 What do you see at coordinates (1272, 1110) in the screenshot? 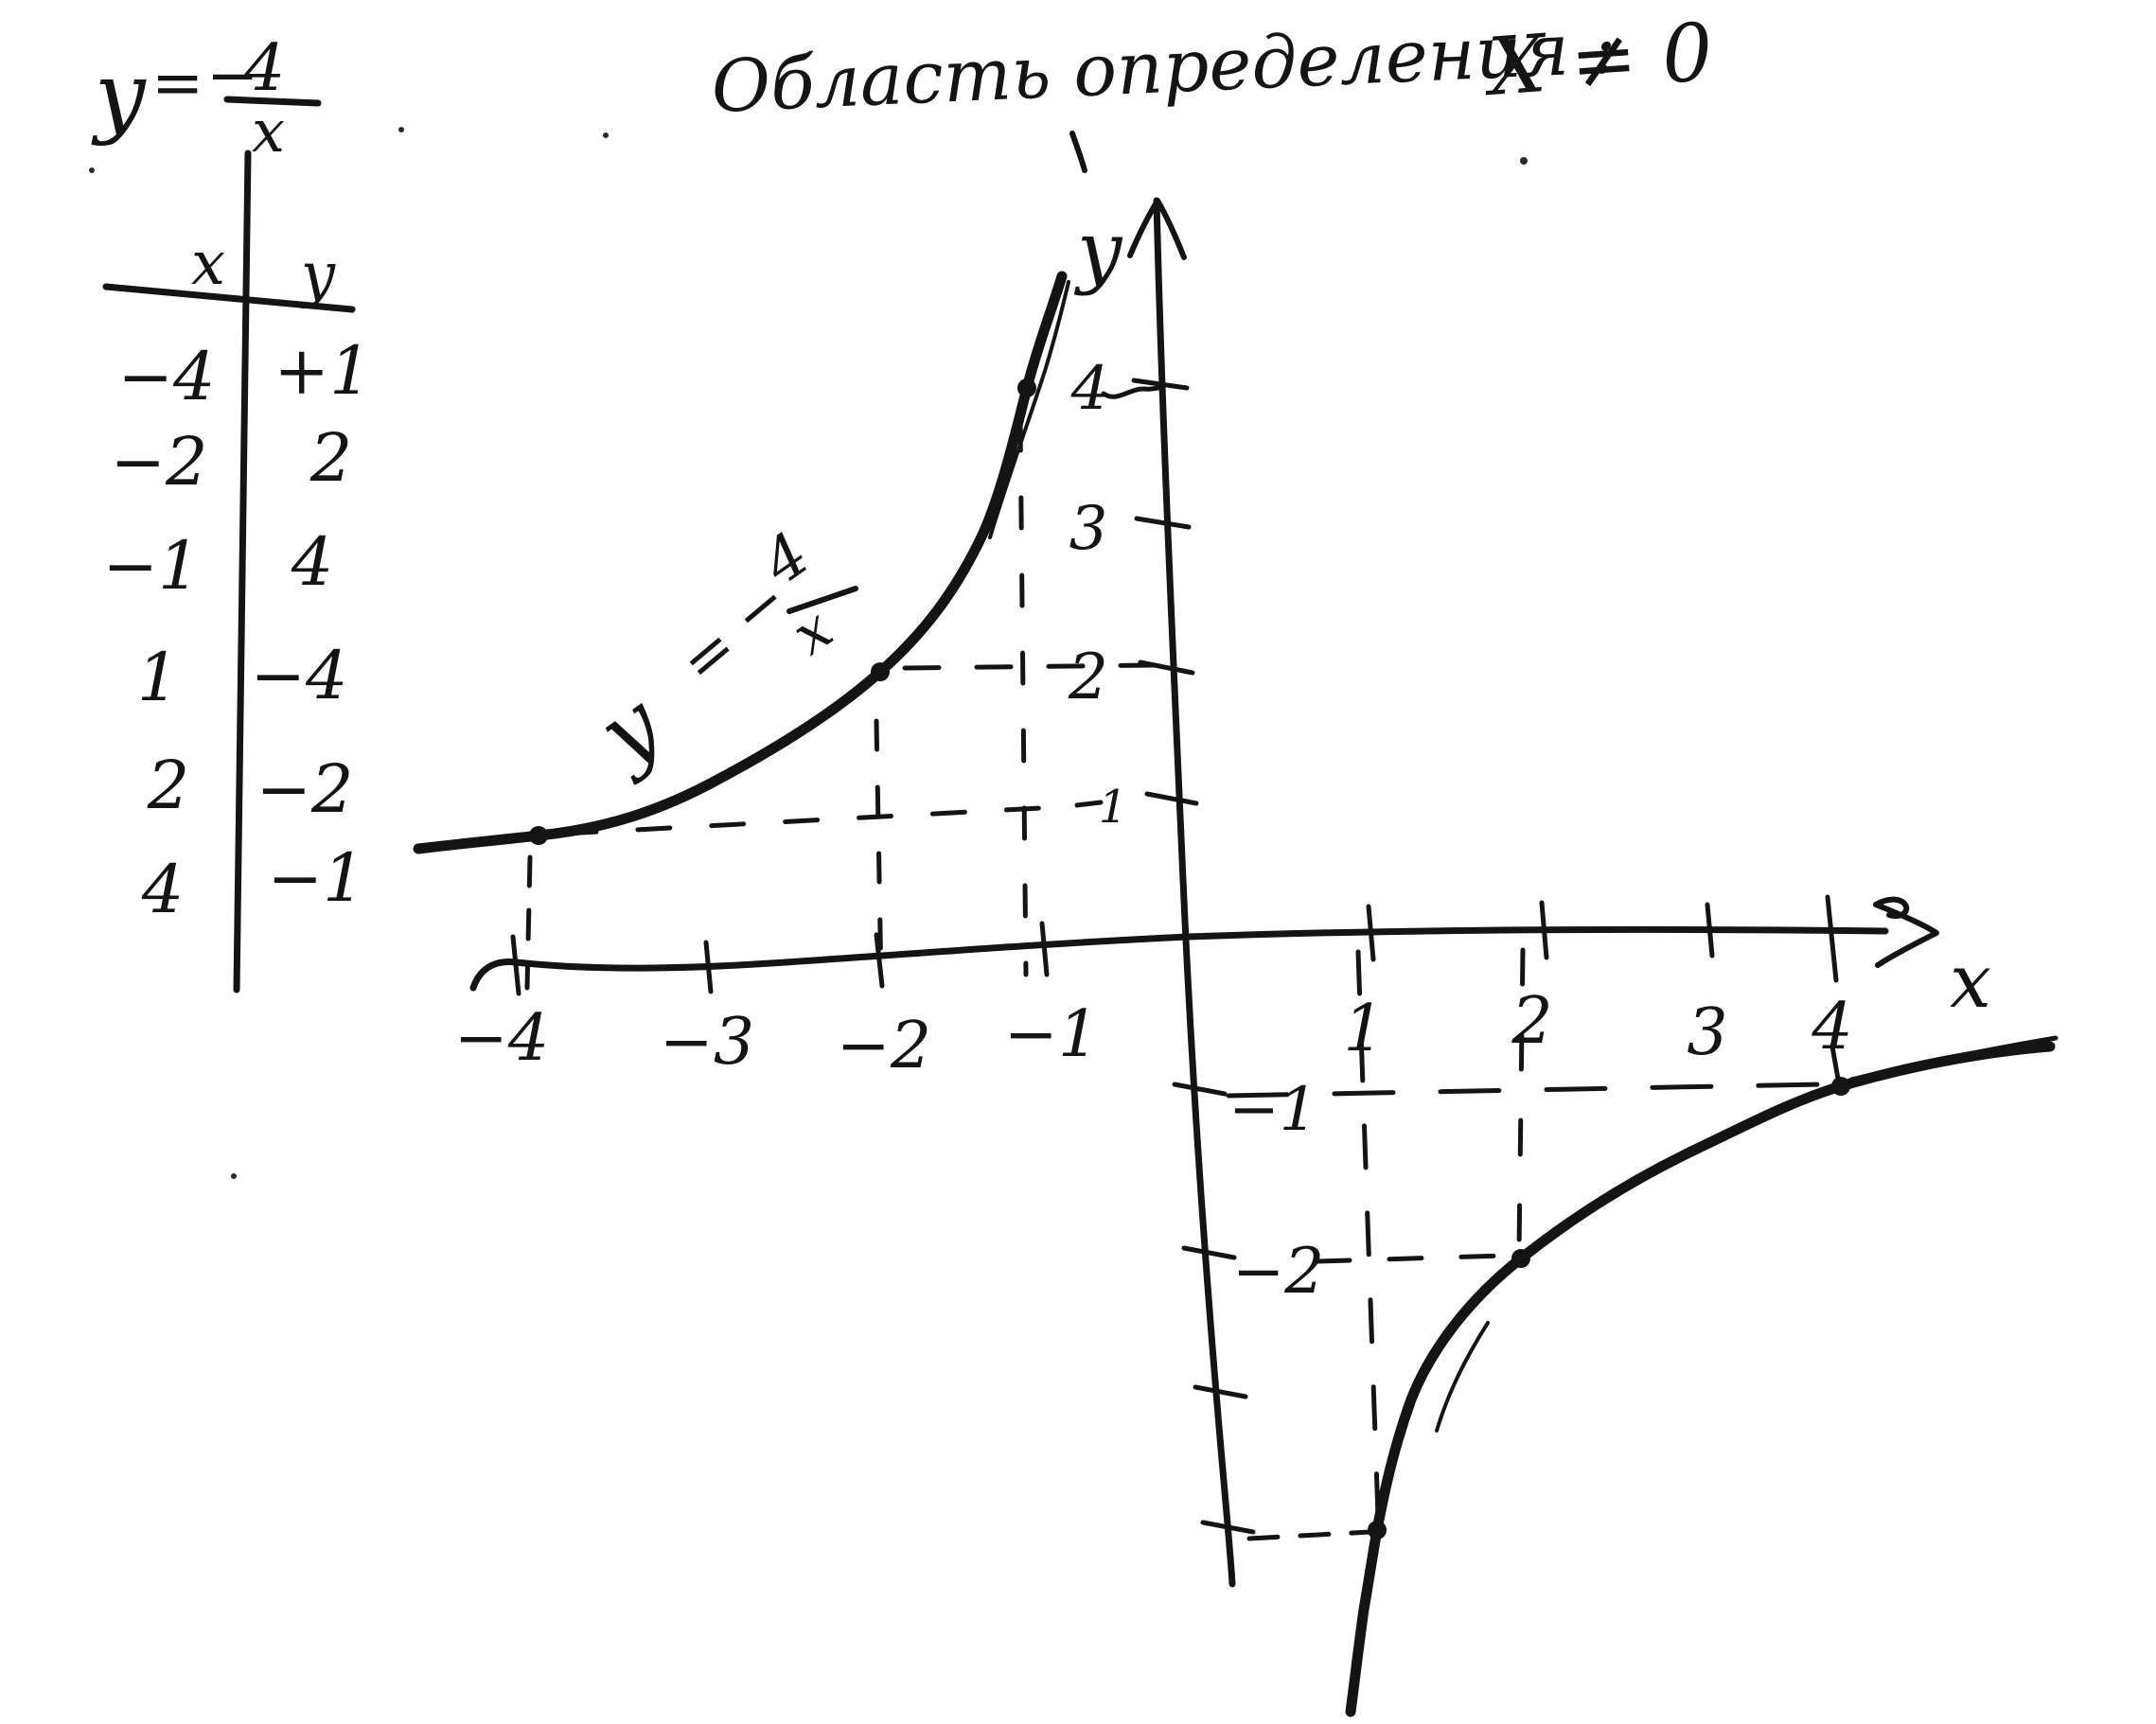
I see `y-tick-label-neg-1: −1` at bounding box center [1272, 1110].